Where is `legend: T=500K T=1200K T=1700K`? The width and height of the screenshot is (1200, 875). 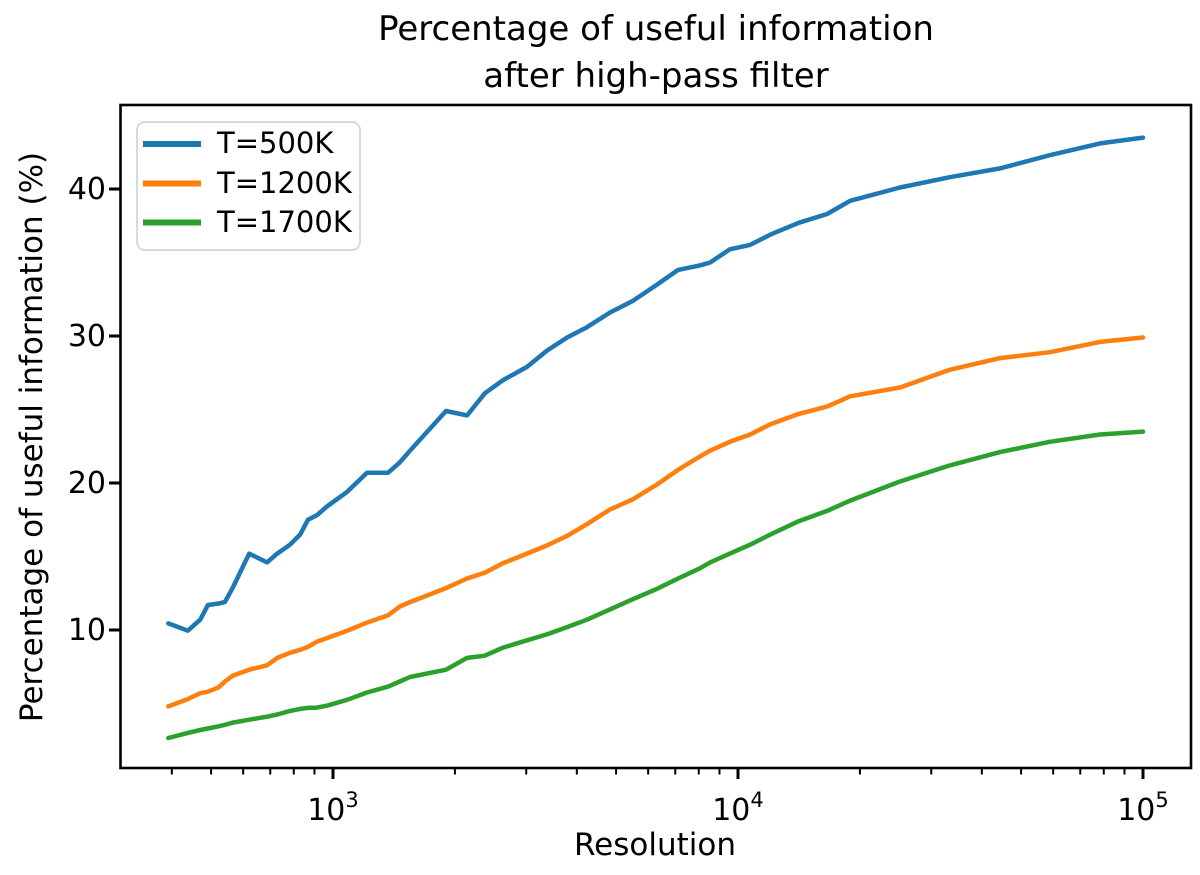 legend: T=500K T=1200K T=1700K is located at coordinates (248, 186).